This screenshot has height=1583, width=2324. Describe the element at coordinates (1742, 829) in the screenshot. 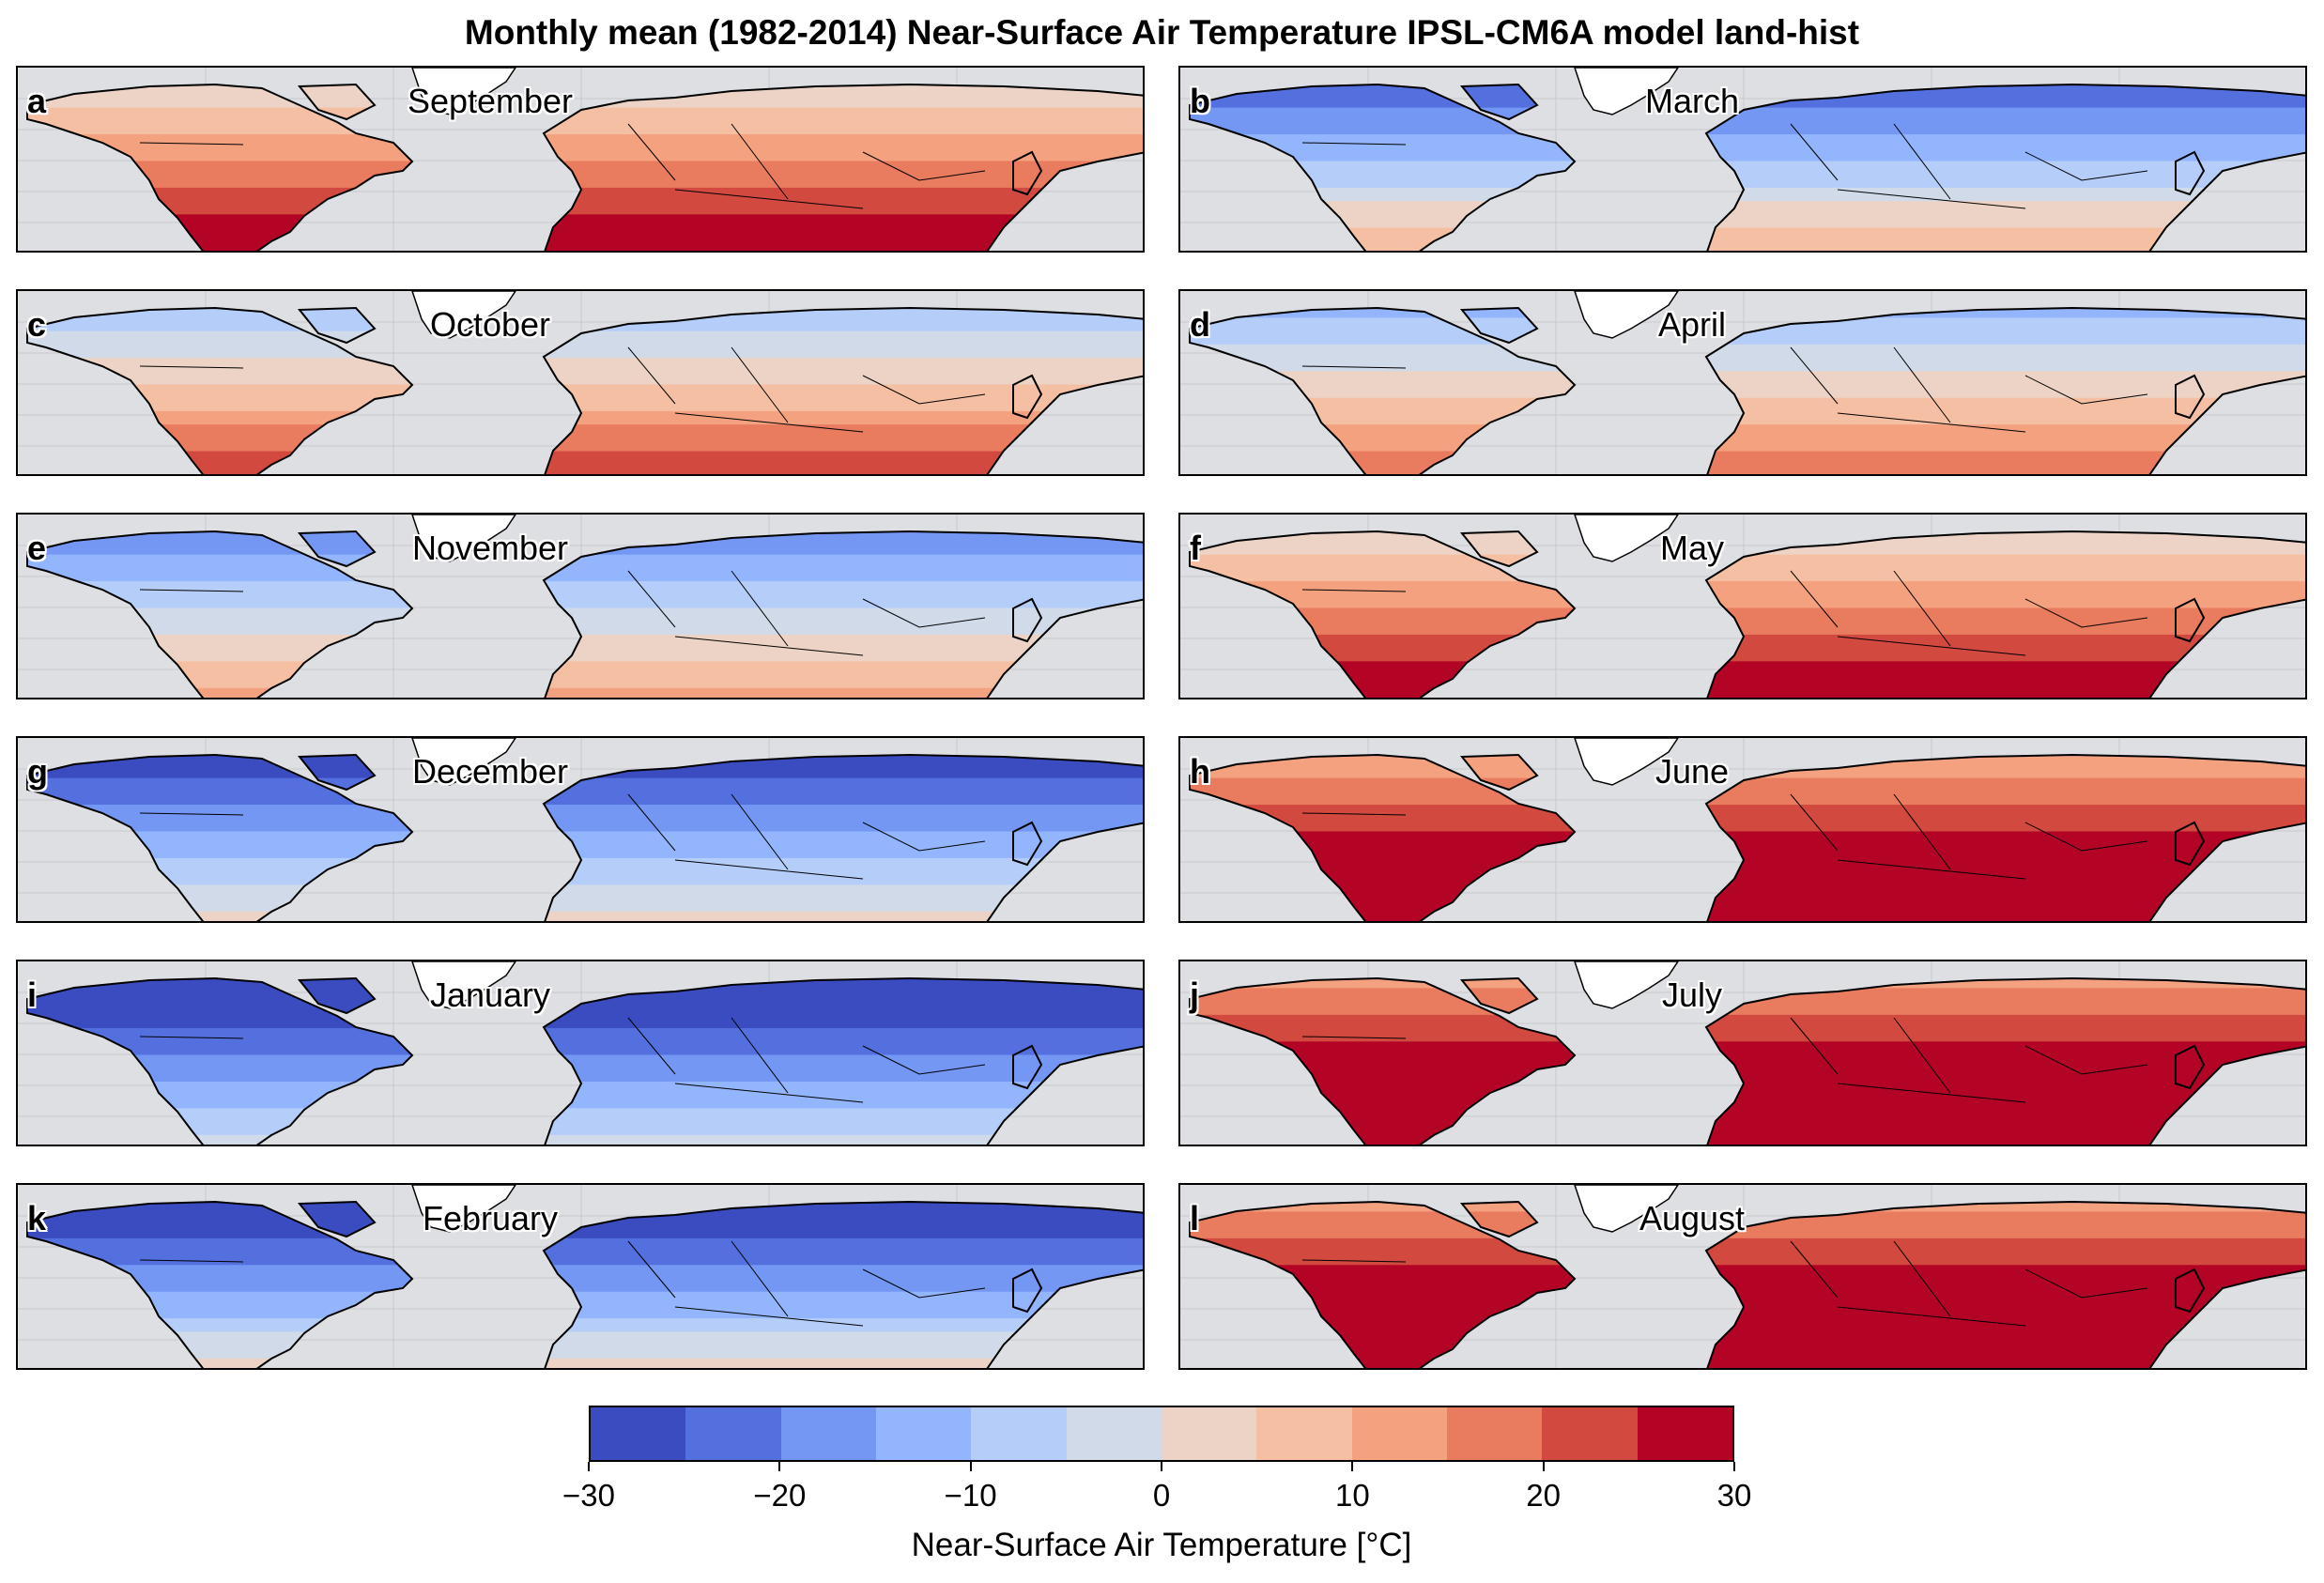

I see `map-panel-h: h June` at that location.